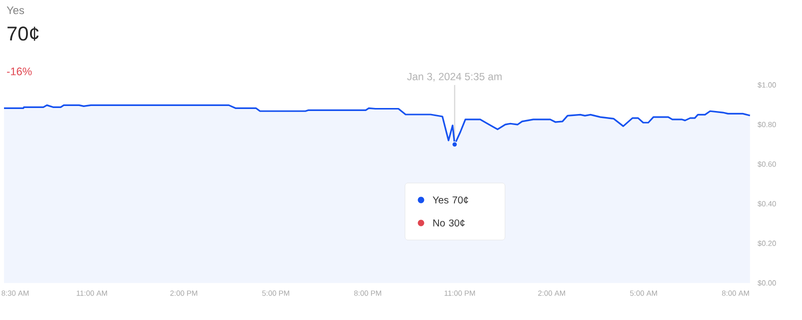 The height and width of the screenshot is (320, 802). Describe the element at coordinates (450, 200) in the screenshot. I see `annotation: Yes 70¢` at that location.